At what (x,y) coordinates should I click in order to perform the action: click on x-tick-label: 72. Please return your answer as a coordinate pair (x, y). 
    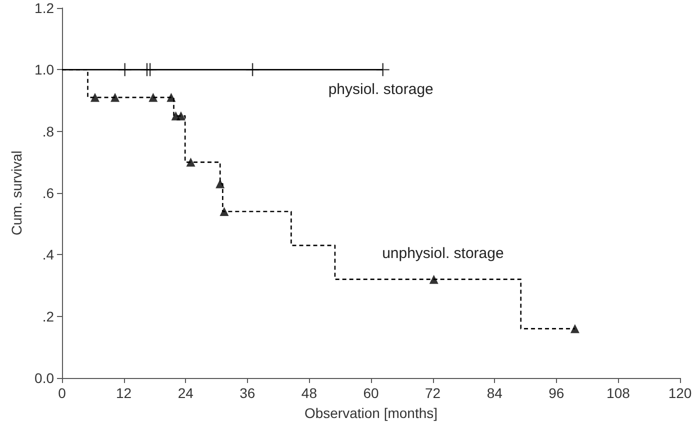
    Looking at the image, I should click on (433, 393).